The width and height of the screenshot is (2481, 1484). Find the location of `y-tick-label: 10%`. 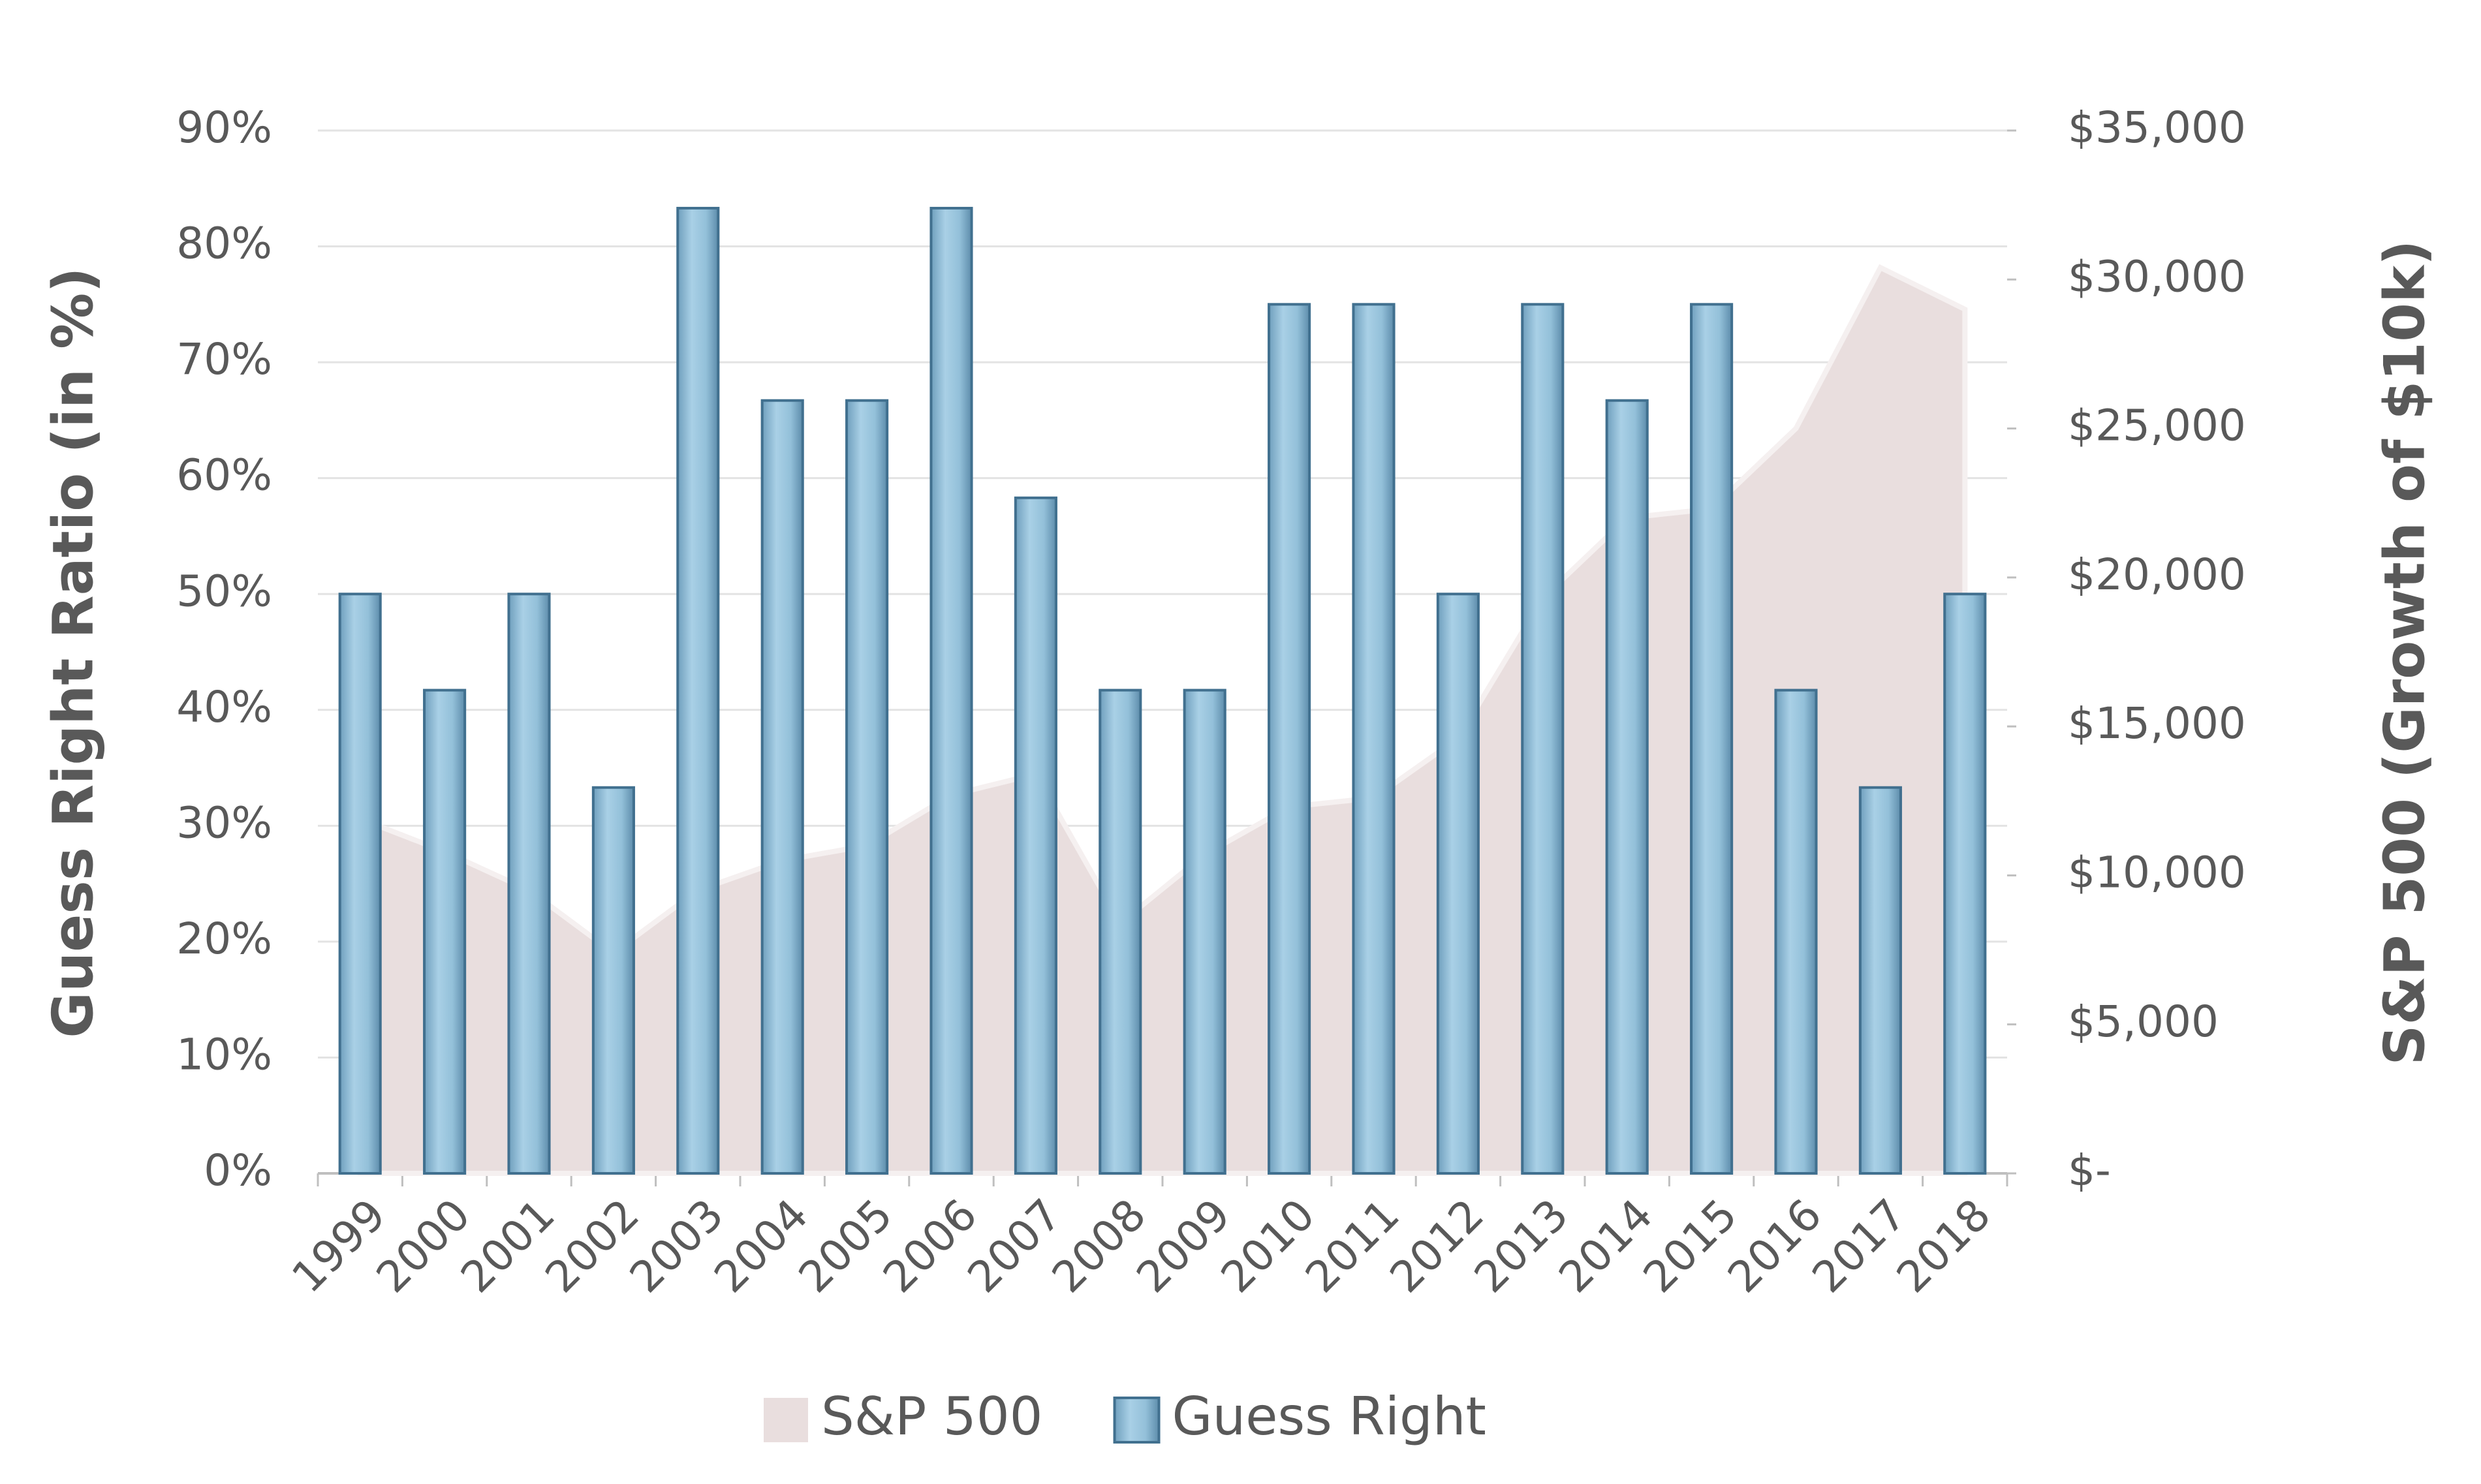

y-tick-label: 10% is located at coordinates (224, 1055).